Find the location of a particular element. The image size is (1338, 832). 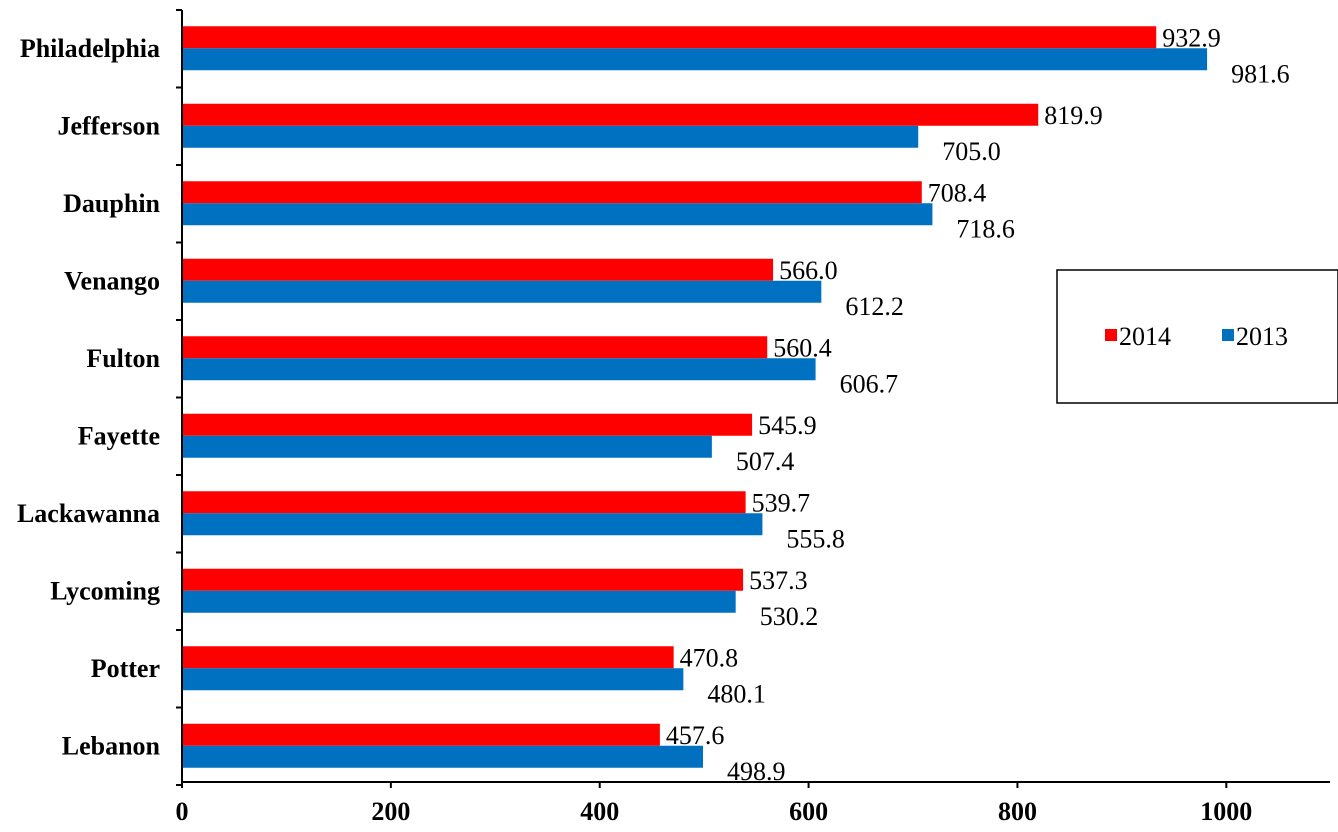

bar-2014-fayette is located at coordinates (467, 424).